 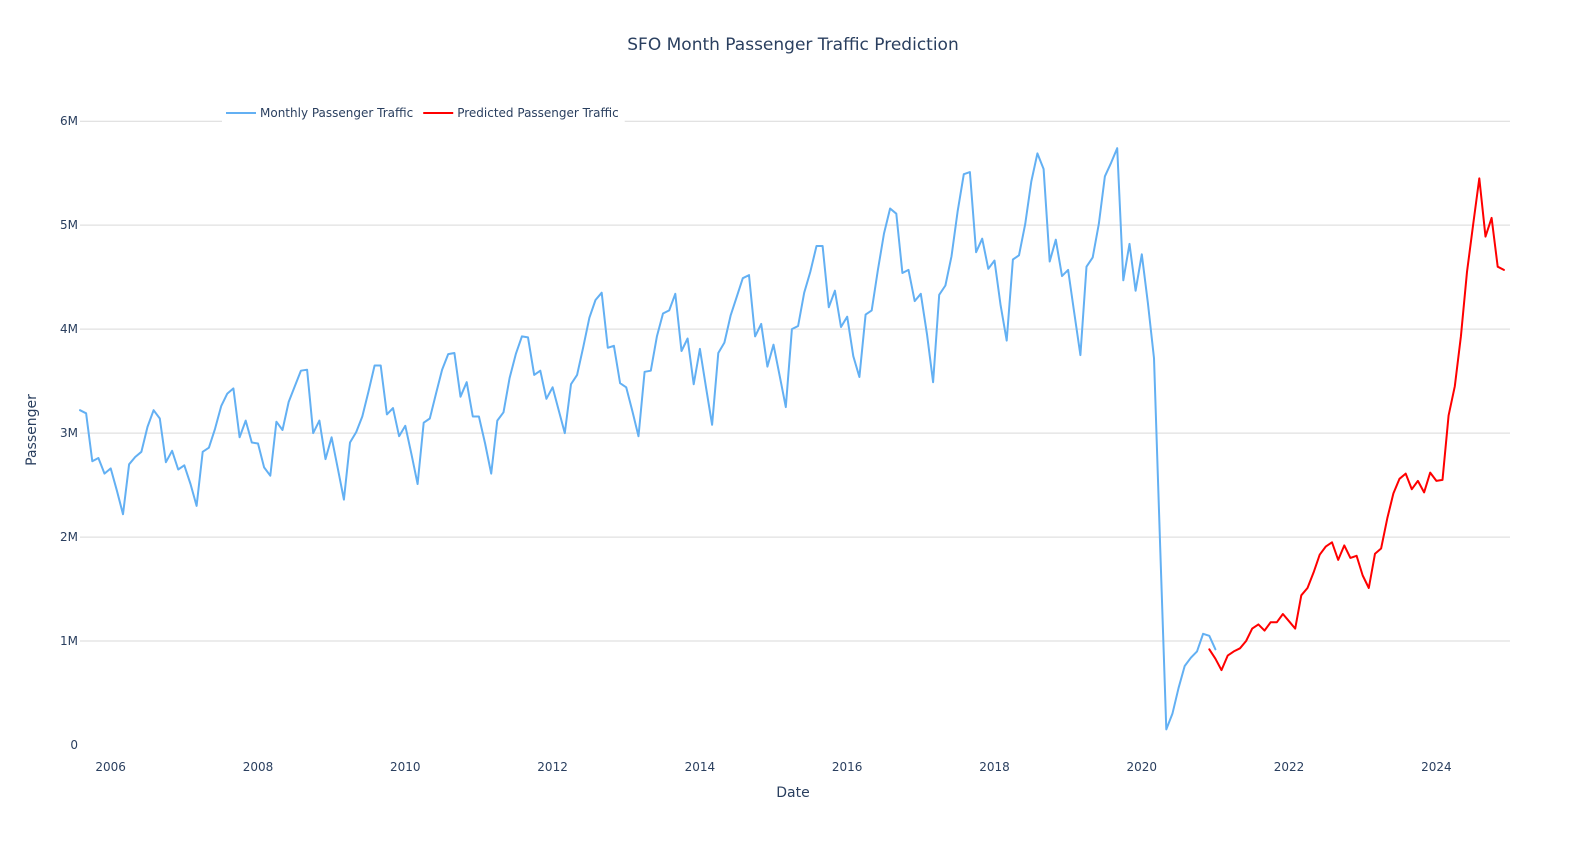 I want to click on y-tick-label: 2M, so click(x=69, y=537).